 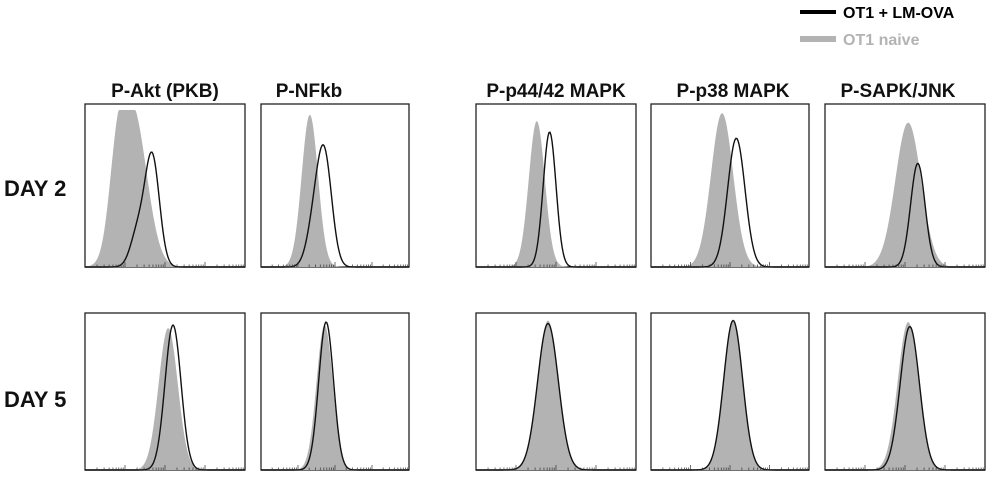 What do you see at coordinates (35, 188) in the screenshot?
I see `row-header-day2: DAY 2` at bounding box center [35, 188].